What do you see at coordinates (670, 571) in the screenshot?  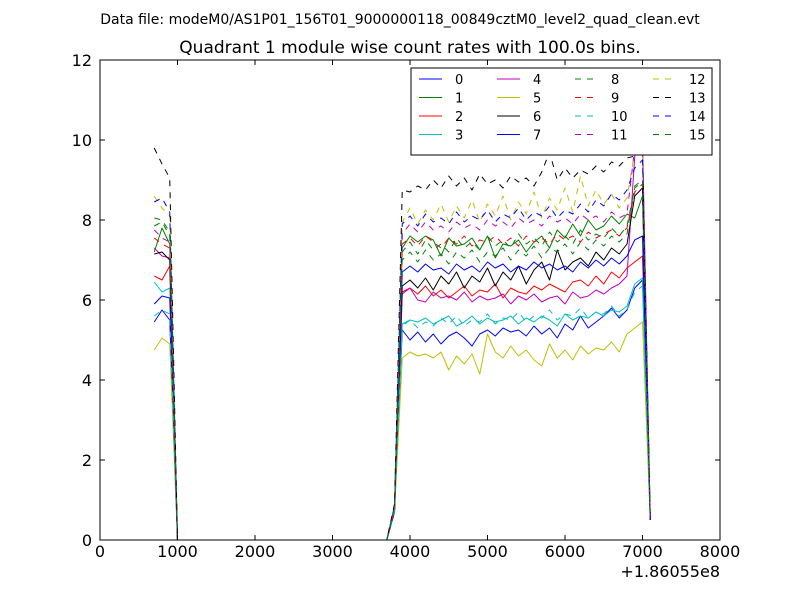 I see `x-offset-label: +1.86055e8` at bounding box center [670, 571].